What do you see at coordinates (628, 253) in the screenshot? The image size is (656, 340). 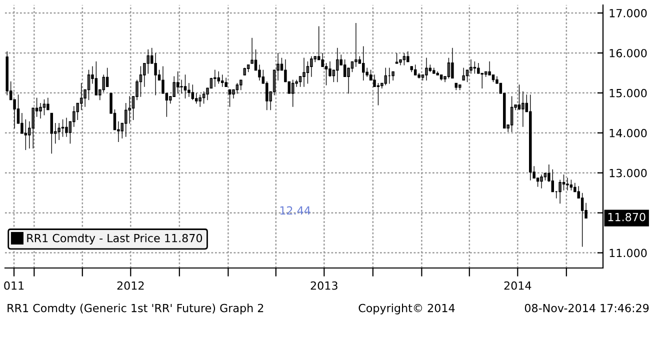 I see `y-tick-label: 11.000` at bounding box center [628, 253].